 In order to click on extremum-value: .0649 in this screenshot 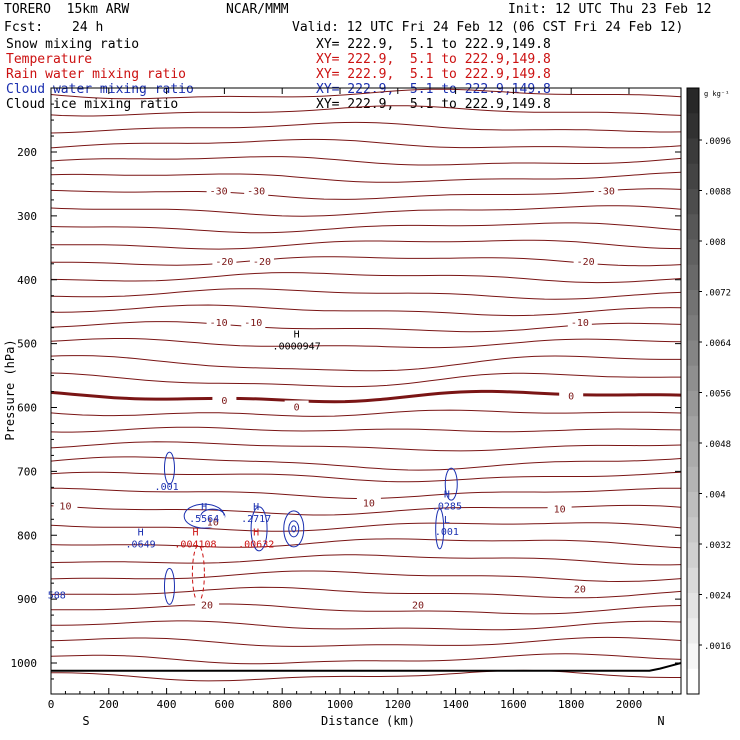, I will do `click(141, 545)`.